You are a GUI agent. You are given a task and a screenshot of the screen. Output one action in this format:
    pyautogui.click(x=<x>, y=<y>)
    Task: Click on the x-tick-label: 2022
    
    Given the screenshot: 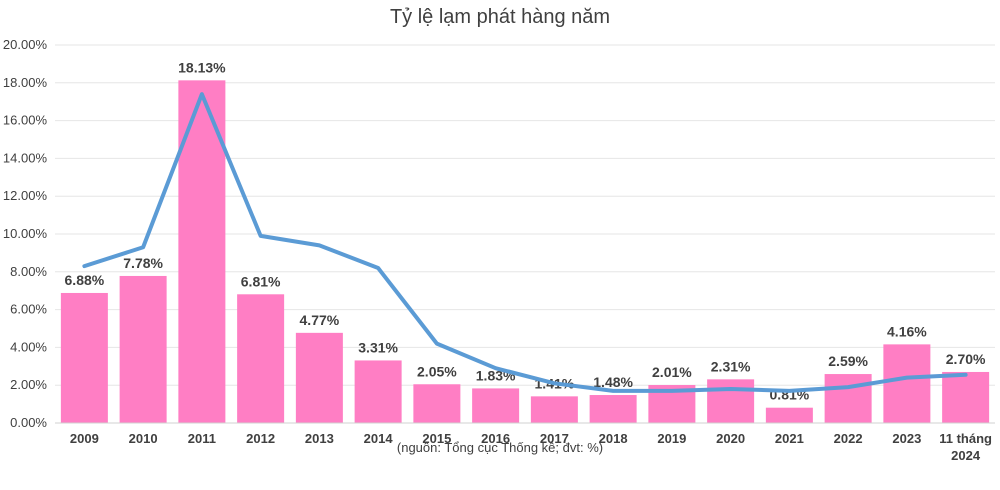 What is the action you would take?
    pyautogui.click(x=848, y=438)
    